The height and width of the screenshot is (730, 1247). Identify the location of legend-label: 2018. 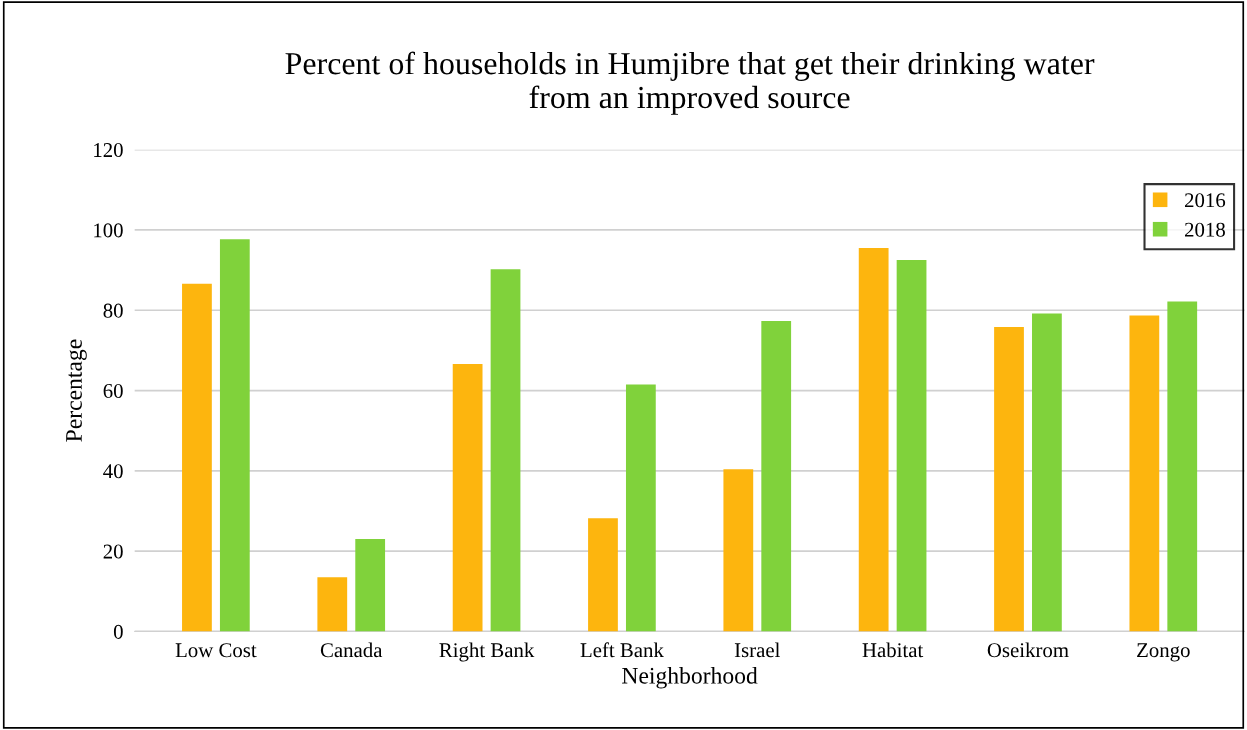
(1205, 229).